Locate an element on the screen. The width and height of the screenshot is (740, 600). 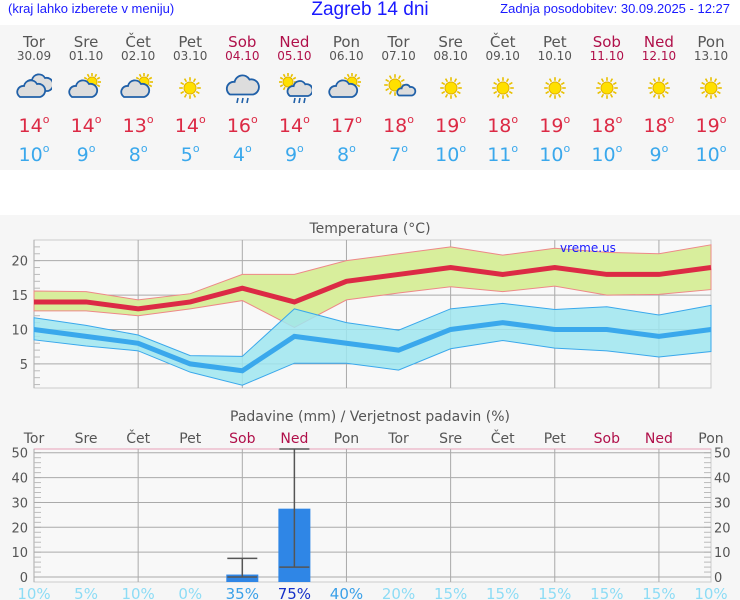
precip-bar is located at coordinates (242, 578).